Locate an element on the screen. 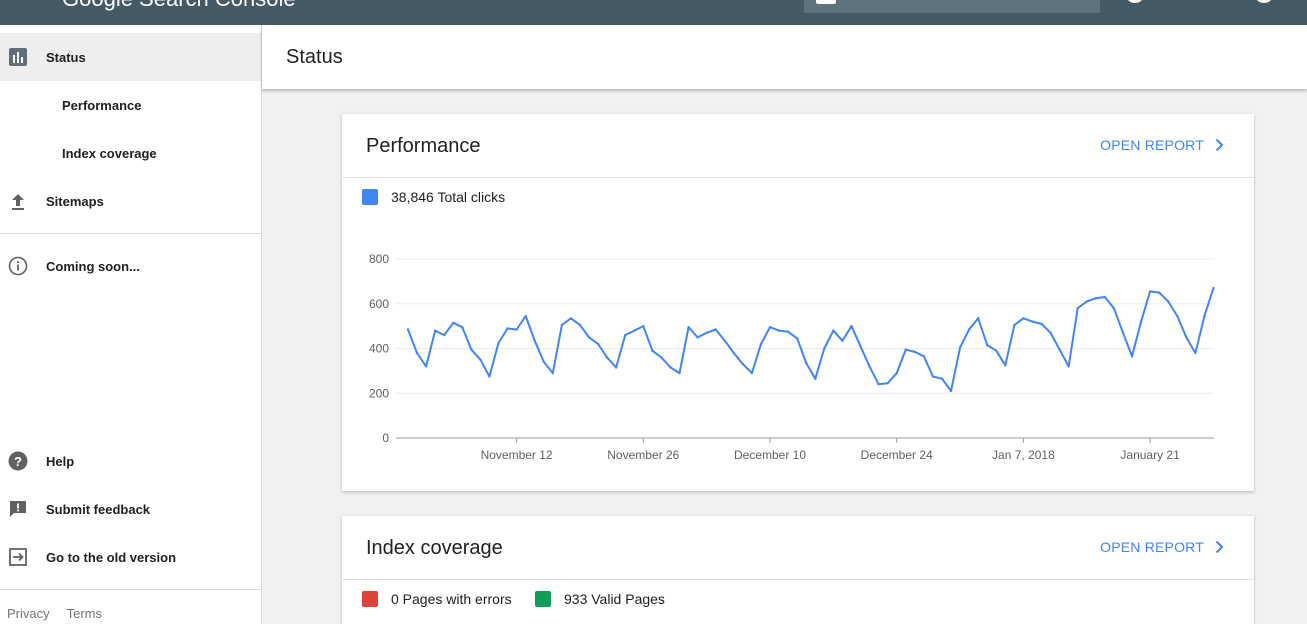  privacy-link: Privacy is located at coordinates (28, 613).